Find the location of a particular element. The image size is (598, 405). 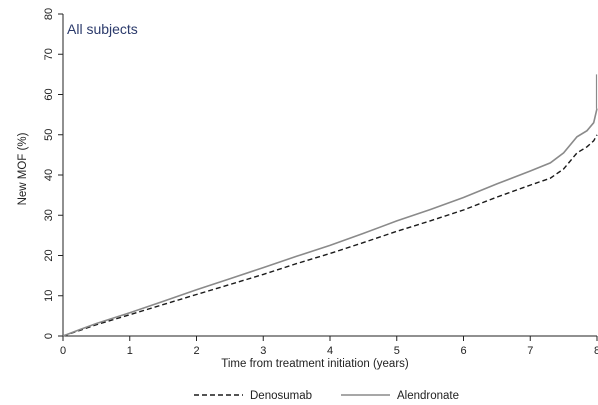

x-tick-label: 5 is located at coordinates (397, 351).